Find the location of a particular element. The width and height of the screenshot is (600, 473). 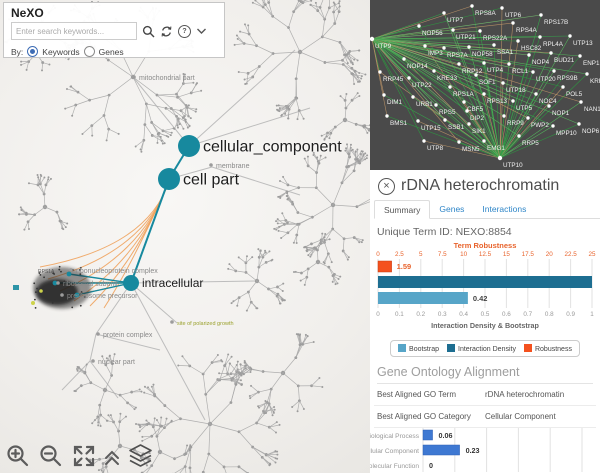

svg-text: 0.06 is located at coordinates (446, 435).